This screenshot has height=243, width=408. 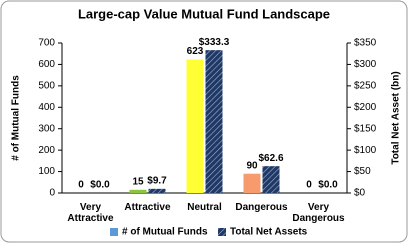 I want to click on value-label: $333.3, so click(x=214, y=42).